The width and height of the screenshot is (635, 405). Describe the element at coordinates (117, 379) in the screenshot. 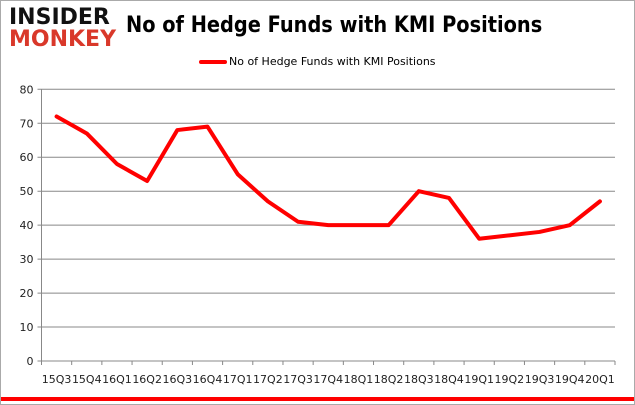

I see `x-tick-label: 16Q1` at that location.